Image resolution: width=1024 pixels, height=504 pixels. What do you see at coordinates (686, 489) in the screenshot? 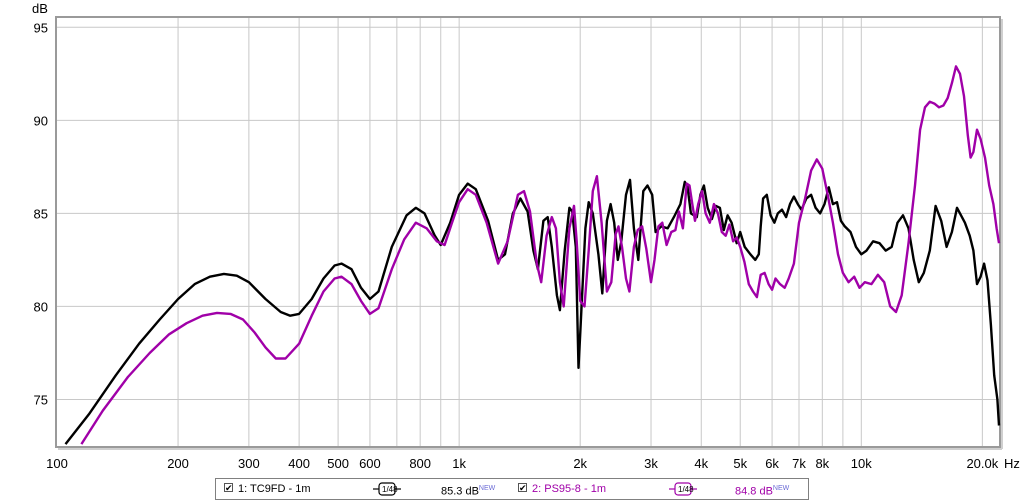
I see `legend-smoothing-2: 1/48` at bounding box center [686, 489].